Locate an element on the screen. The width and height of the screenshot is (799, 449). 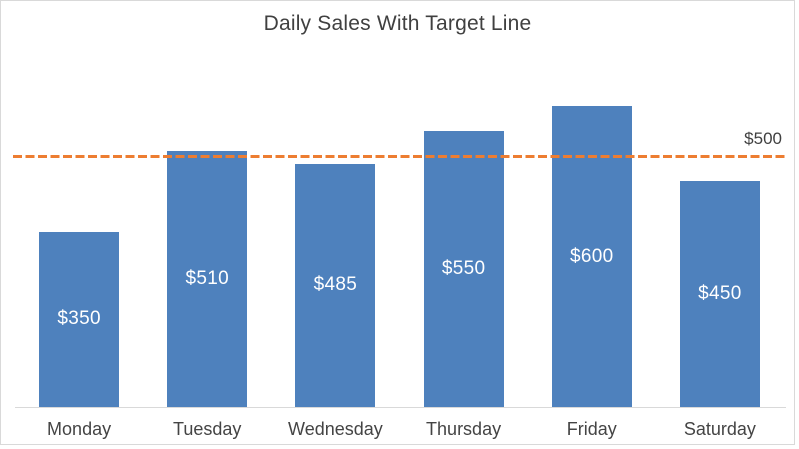
x-axis-label-thursday: Thursday is located at coordinates (464, 429).